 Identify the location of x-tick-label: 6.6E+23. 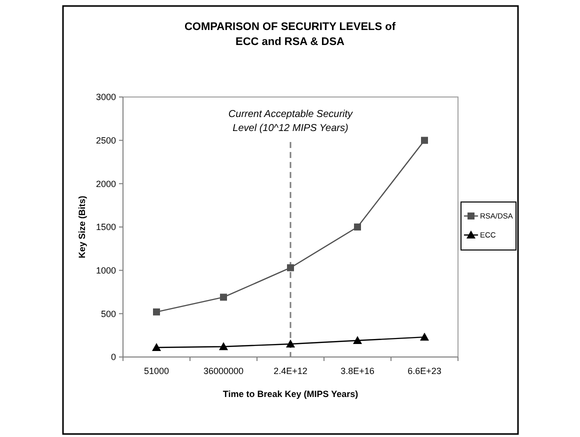
(425, 371).